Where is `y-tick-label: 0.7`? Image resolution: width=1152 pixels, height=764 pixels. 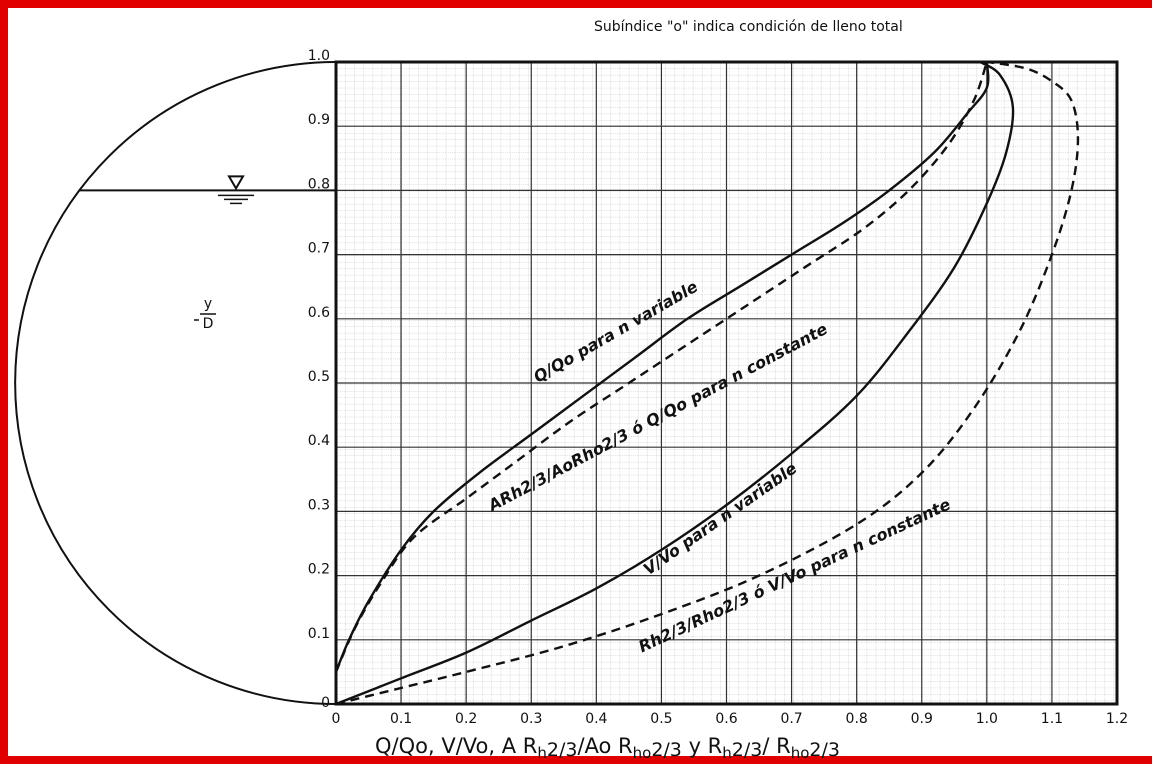
y-tick-label: 0.7 is located at coordinates (319, 249).